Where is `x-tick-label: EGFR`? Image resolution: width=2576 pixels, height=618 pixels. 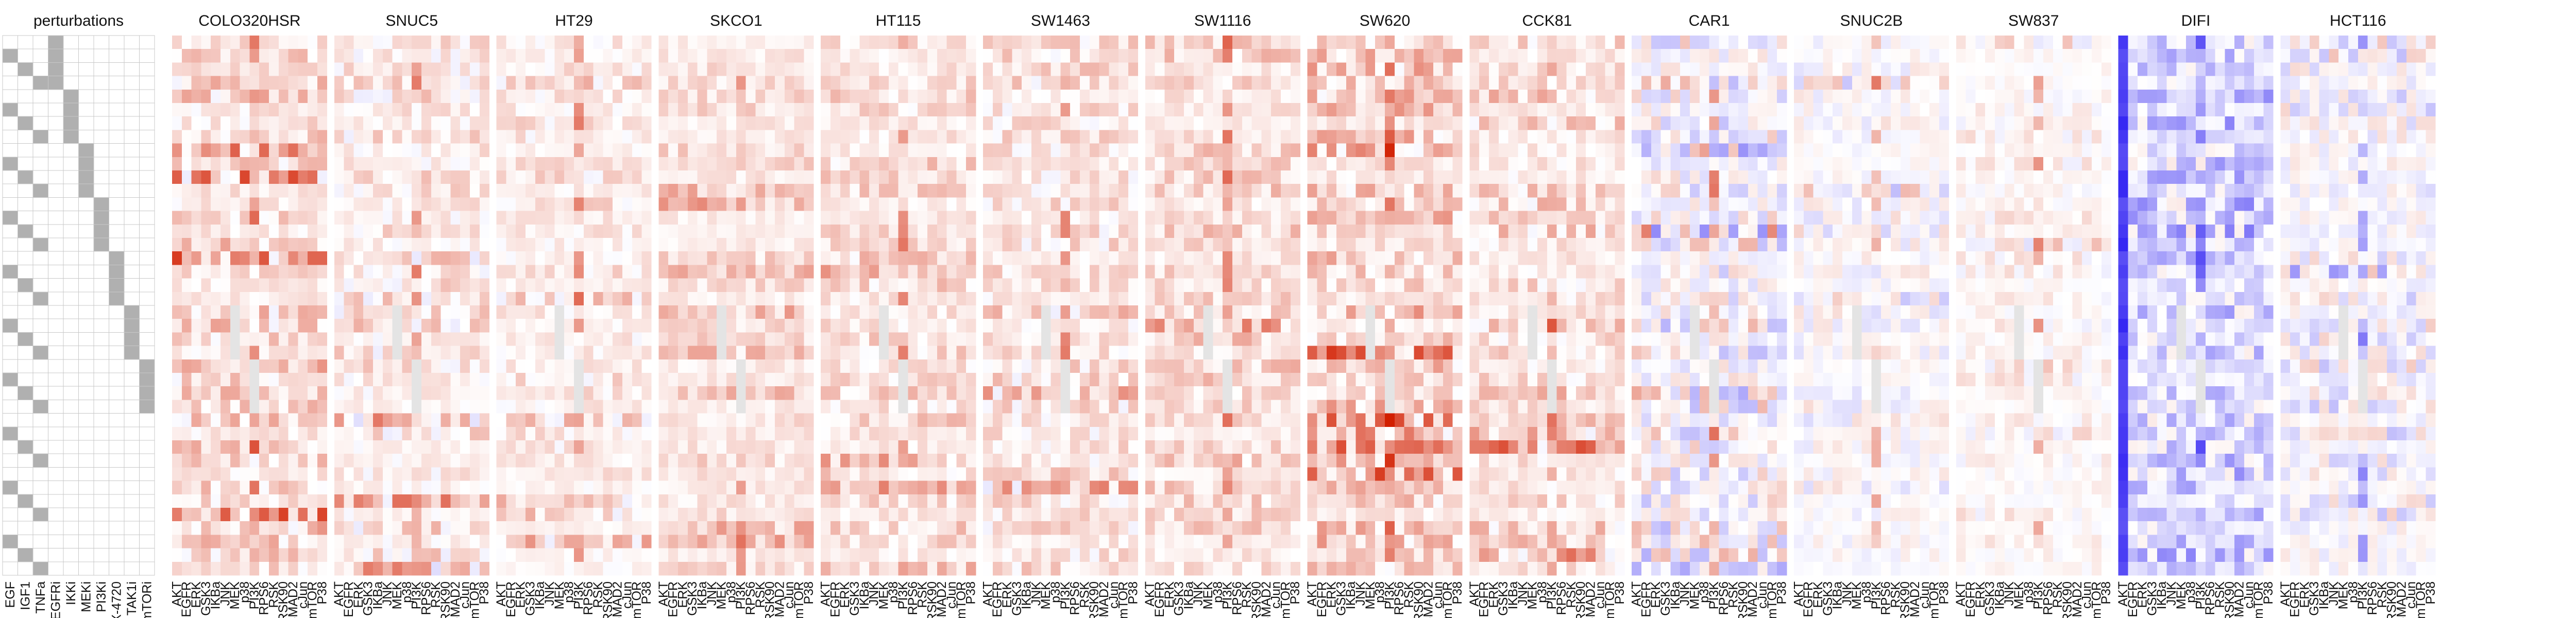
x-tick-label: EGFR is located at coordinates (998, 599).